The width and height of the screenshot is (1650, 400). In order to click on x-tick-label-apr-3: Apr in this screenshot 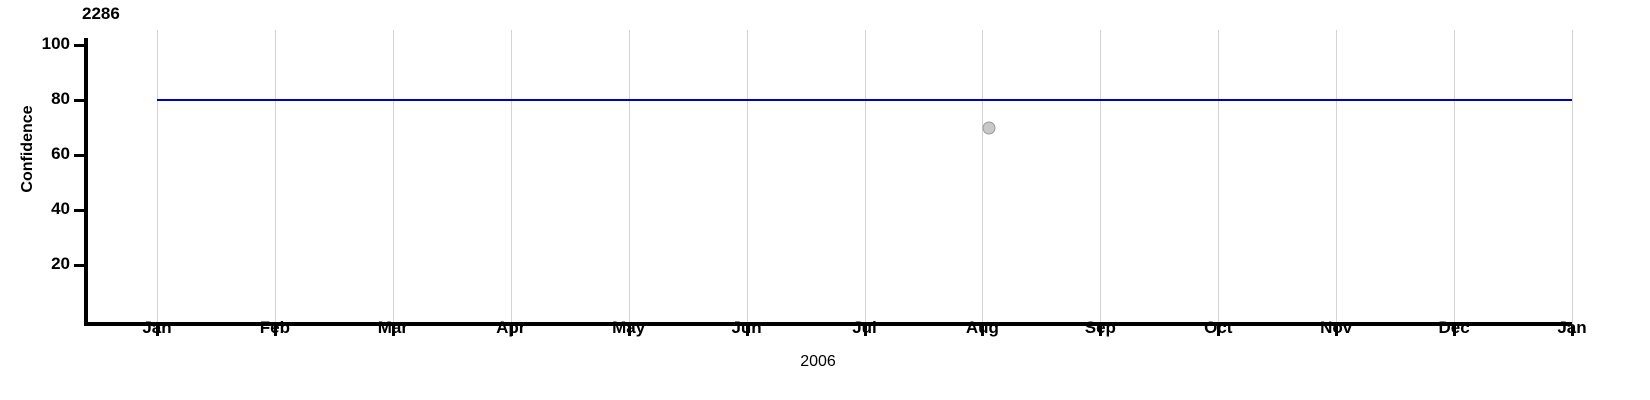, I will do `click(511, 327)`.